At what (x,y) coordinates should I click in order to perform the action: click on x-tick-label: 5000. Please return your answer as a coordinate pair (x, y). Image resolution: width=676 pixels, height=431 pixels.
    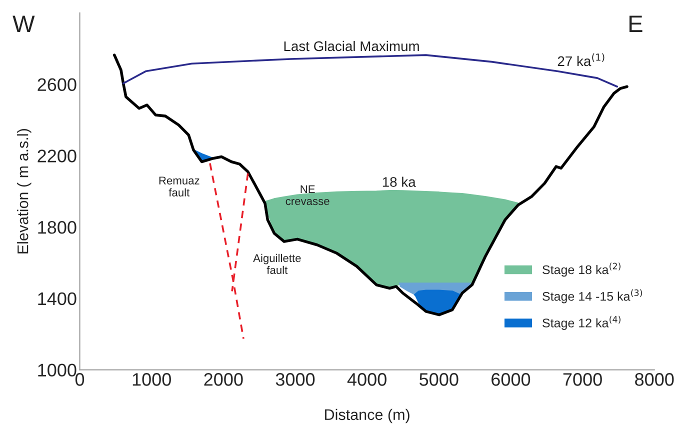
    Looking at the image, I should click on (439, 379).